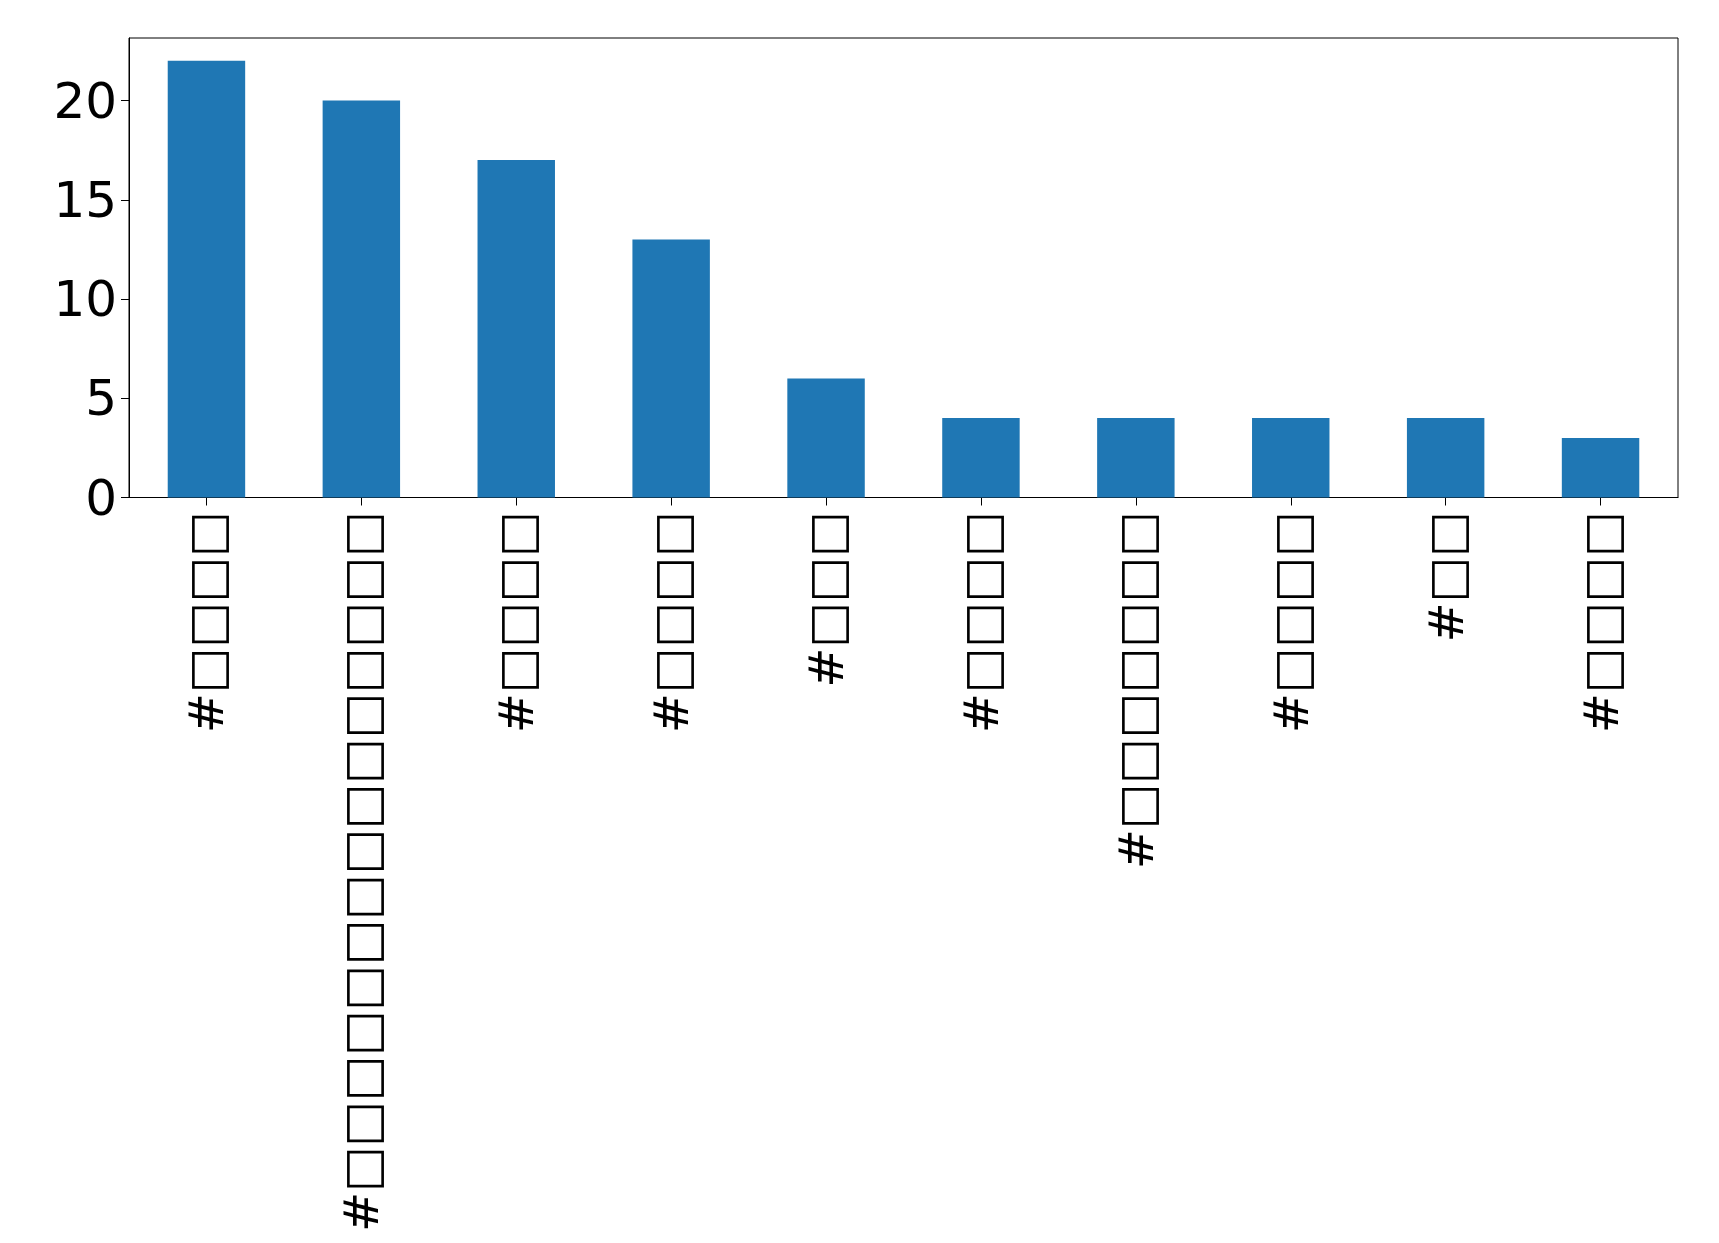  I want to click on x-tick-label: #□□□, so click(826, 599).